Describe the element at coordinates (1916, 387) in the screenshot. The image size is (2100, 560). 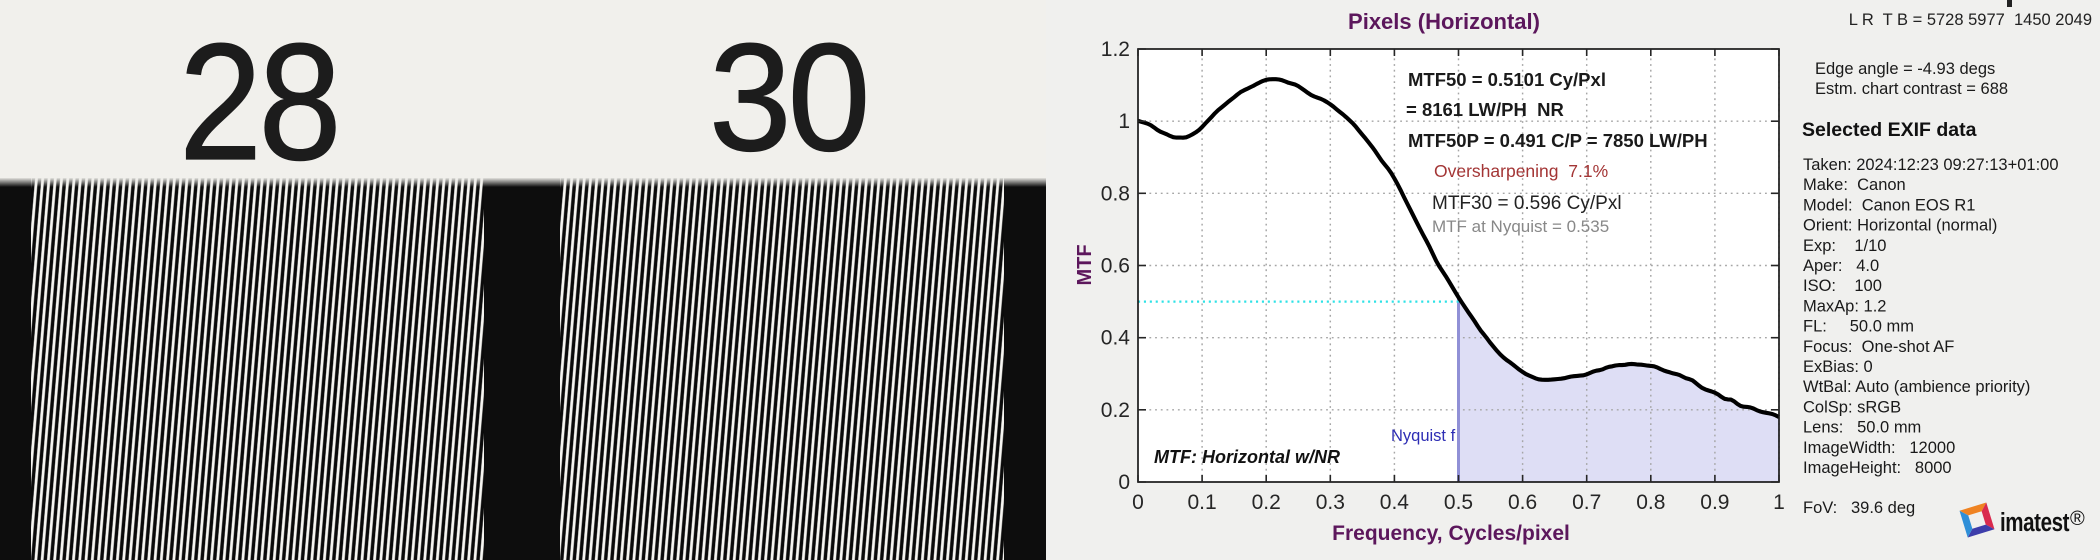
I see `svg-text:WtBal: Auto (ambience priority: WtBal: Auto (ambience priority)` at that location.